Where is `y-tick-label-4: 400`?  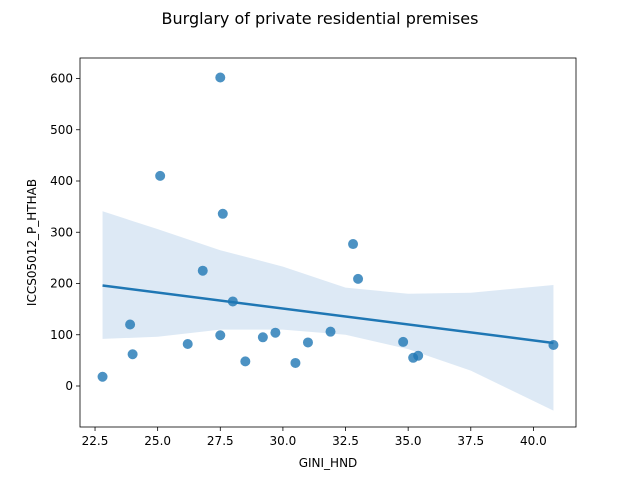 y-tick-label-4: 400 is located at coordinates (61, 181).